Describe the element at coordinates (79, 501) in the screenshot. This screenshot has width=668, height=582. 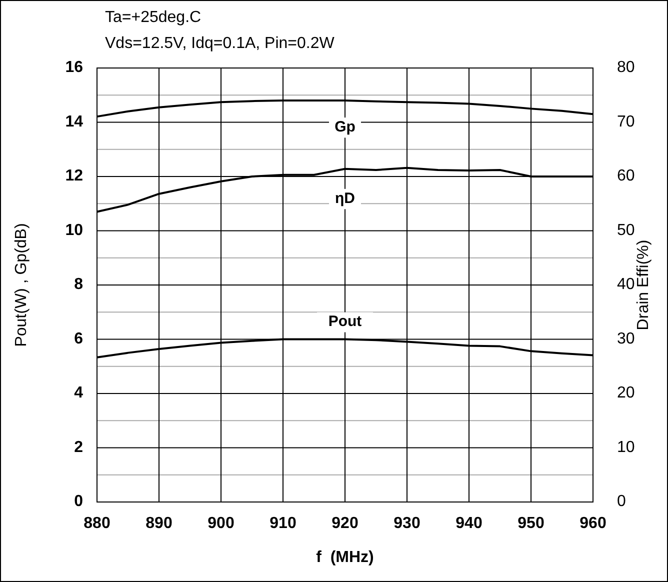
I see `y-tick-label: 0` at that location.